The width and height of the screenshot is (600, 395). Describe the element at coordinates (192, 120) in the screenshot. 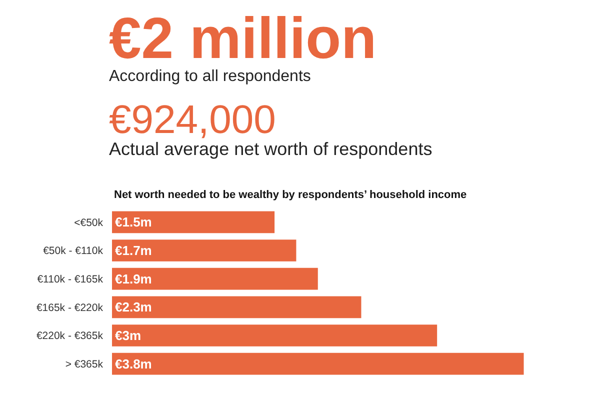

I see `text: €924,000` at that location.